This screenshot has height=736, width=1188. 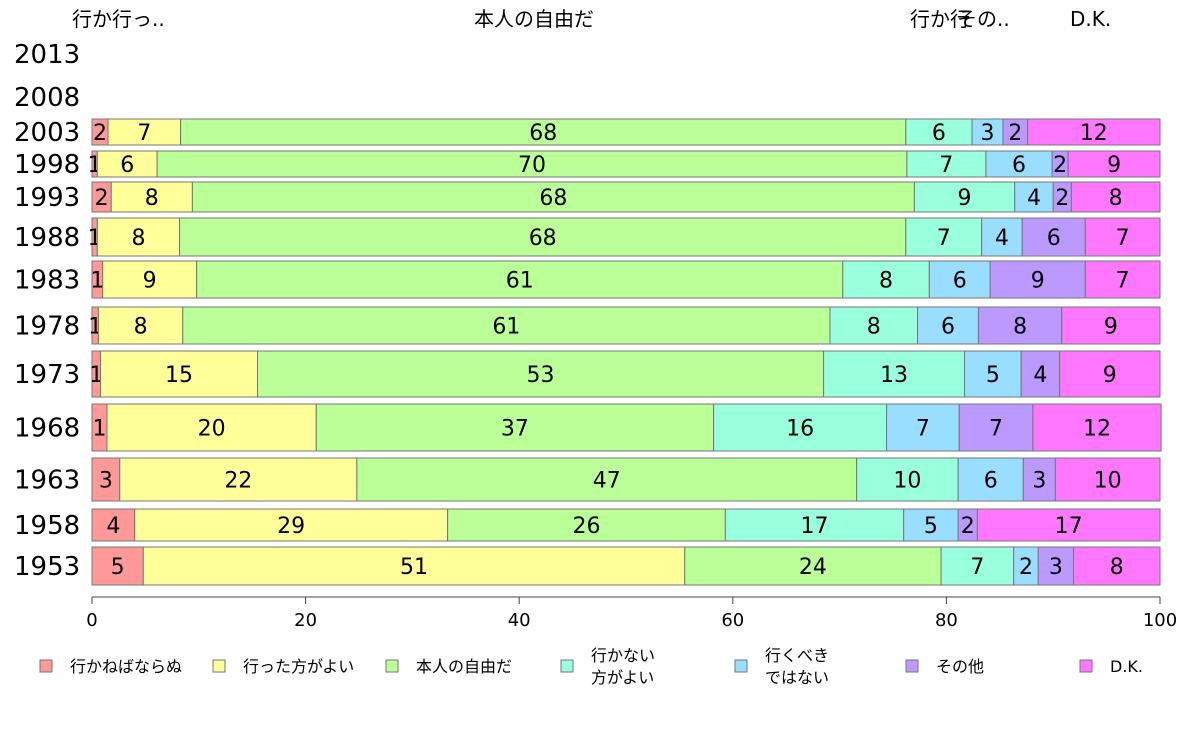 What do you see at coordinates (1090, 19) in the screenshot?
I see `header-label: D.K.` at bounding box center [1090, 19].